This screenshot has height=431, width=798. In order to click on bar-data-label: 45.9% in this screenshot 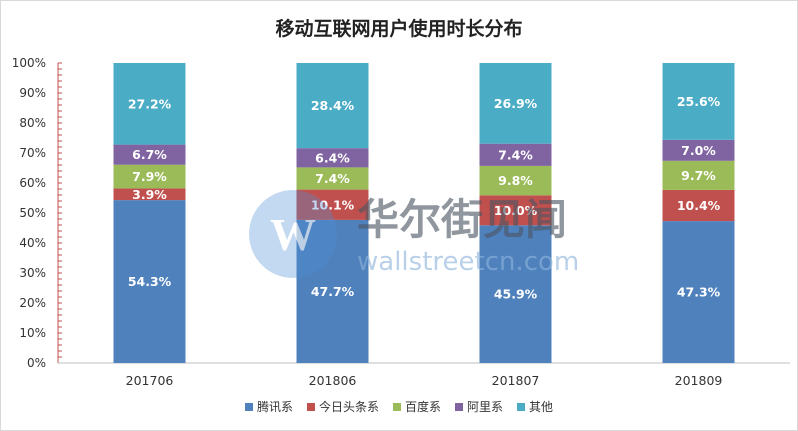, I will do `click(516, 294)`.